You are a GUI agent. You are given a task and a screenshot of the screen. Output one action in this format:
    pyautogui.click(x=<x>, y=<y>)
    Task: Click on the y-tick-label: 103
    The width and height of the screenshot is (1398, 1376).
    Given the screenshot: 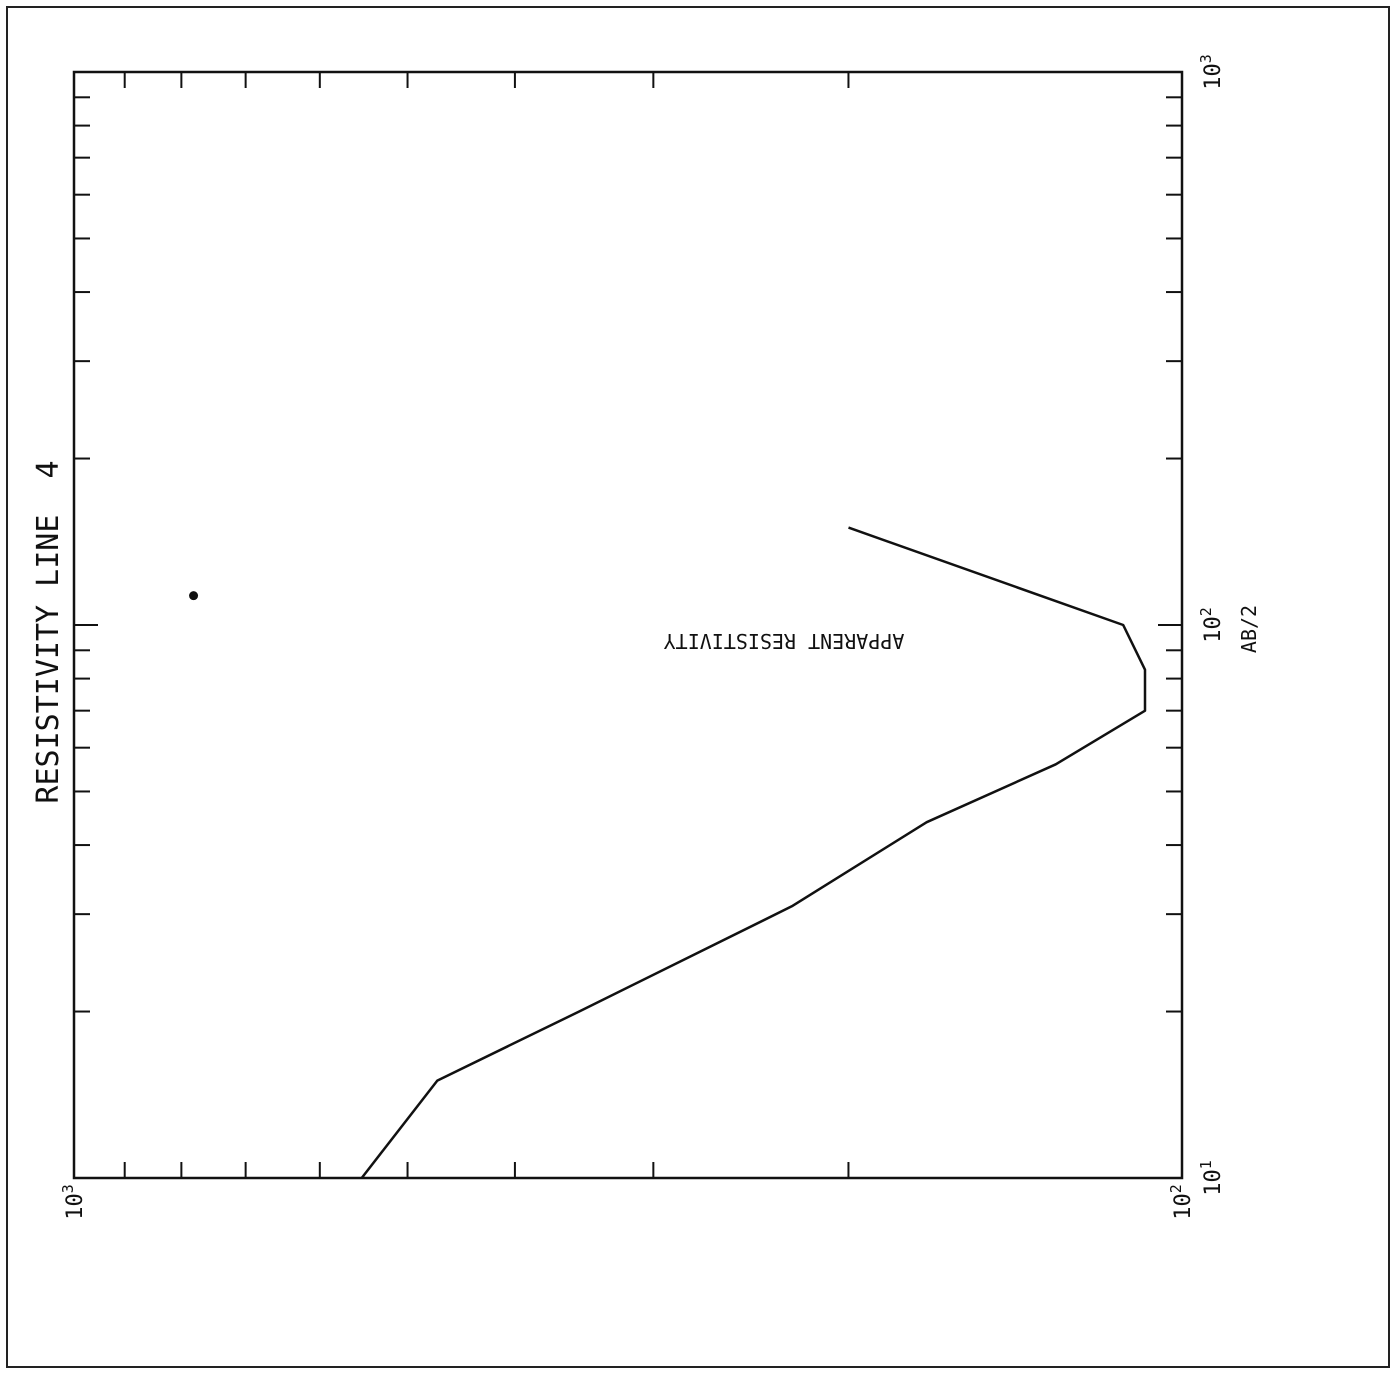 What is the action you would take?
    pyautogui.click(x=73, y=1202)
    